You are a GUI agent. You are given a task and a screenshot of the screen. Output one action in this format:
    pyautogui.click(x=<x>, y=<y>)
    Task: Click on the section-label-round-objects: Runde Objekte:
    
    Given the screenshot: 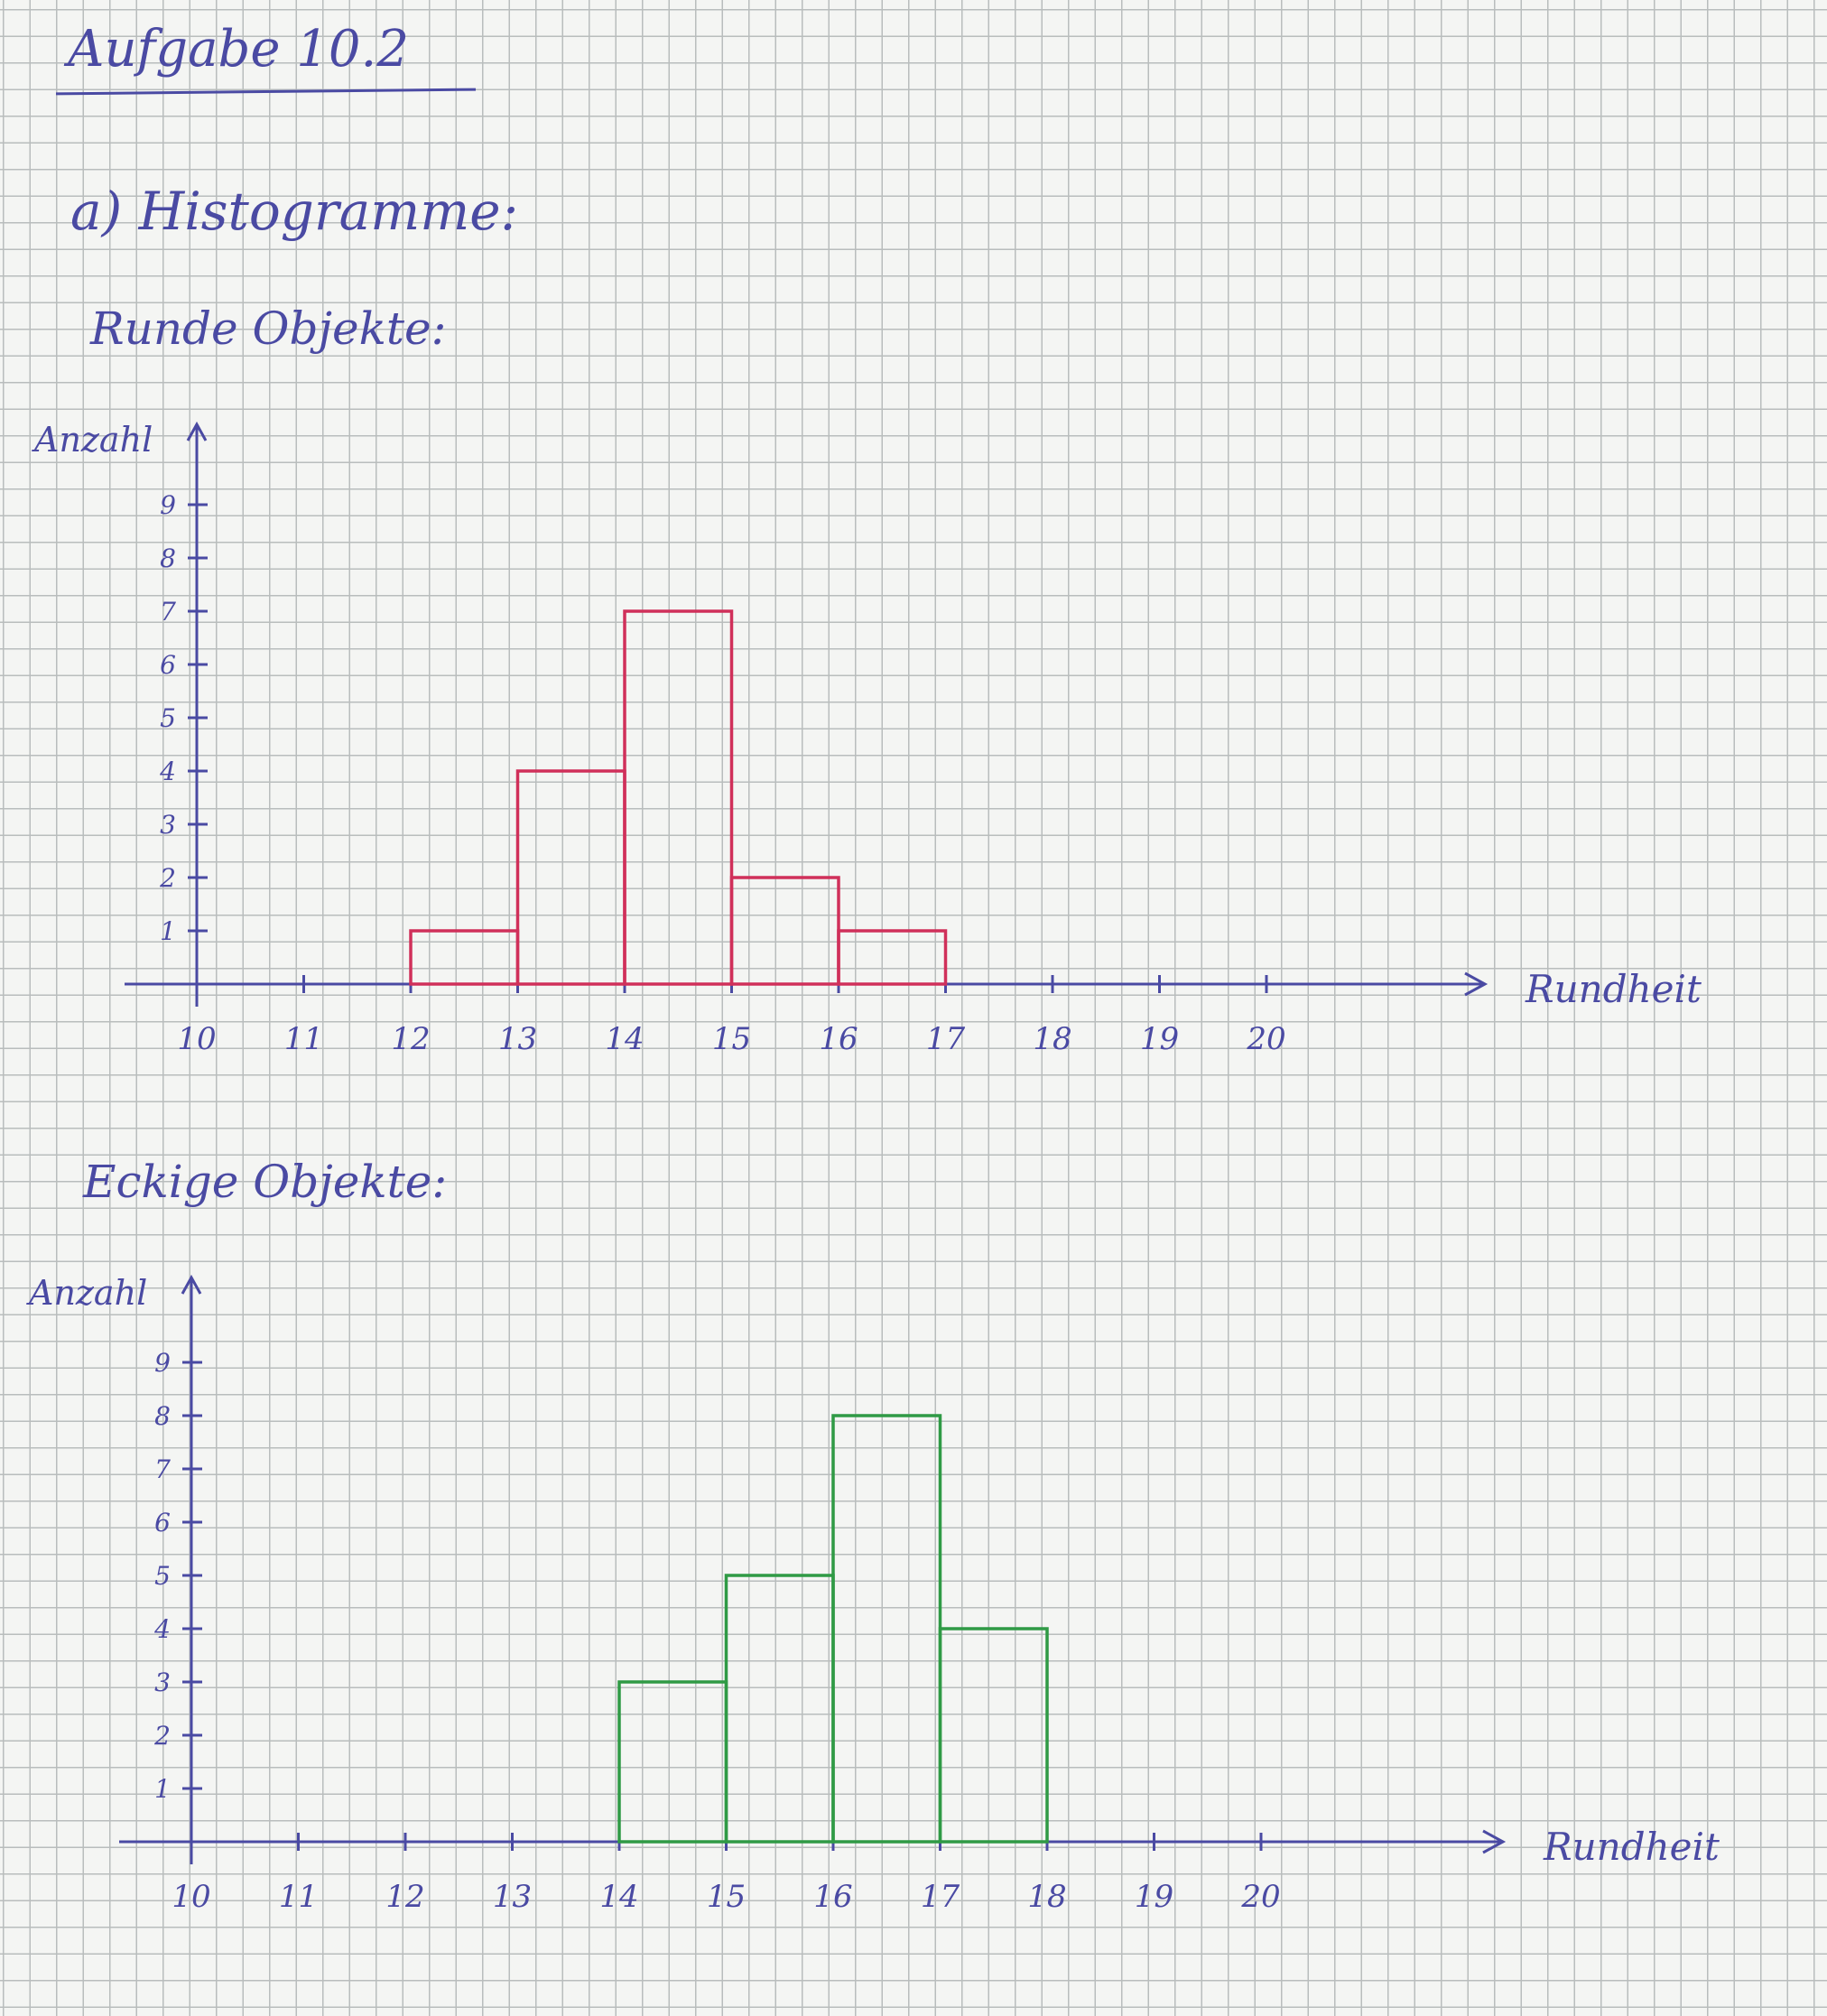 What is the action you would take?
    pyautogui.click(x=268, y=328)
    